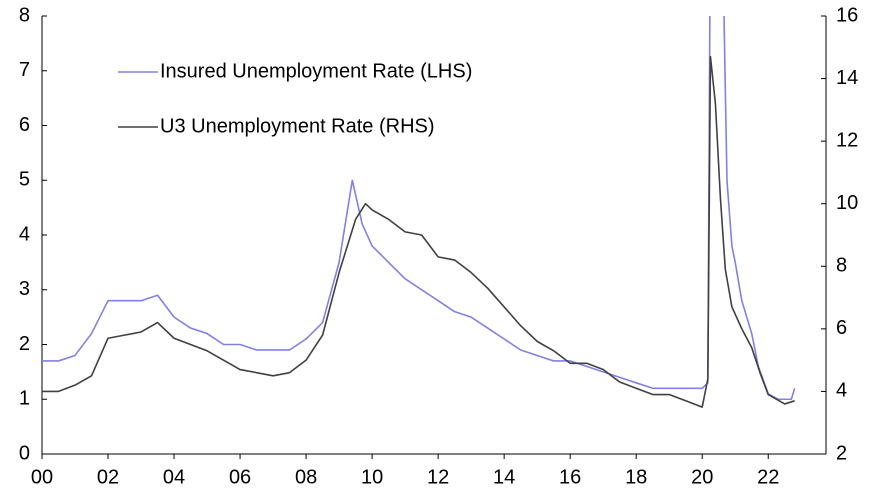 Image resolution: width=886 pixels, height=499 pixels. I want to click on y2-tick-label: 8, so click(841, 266).